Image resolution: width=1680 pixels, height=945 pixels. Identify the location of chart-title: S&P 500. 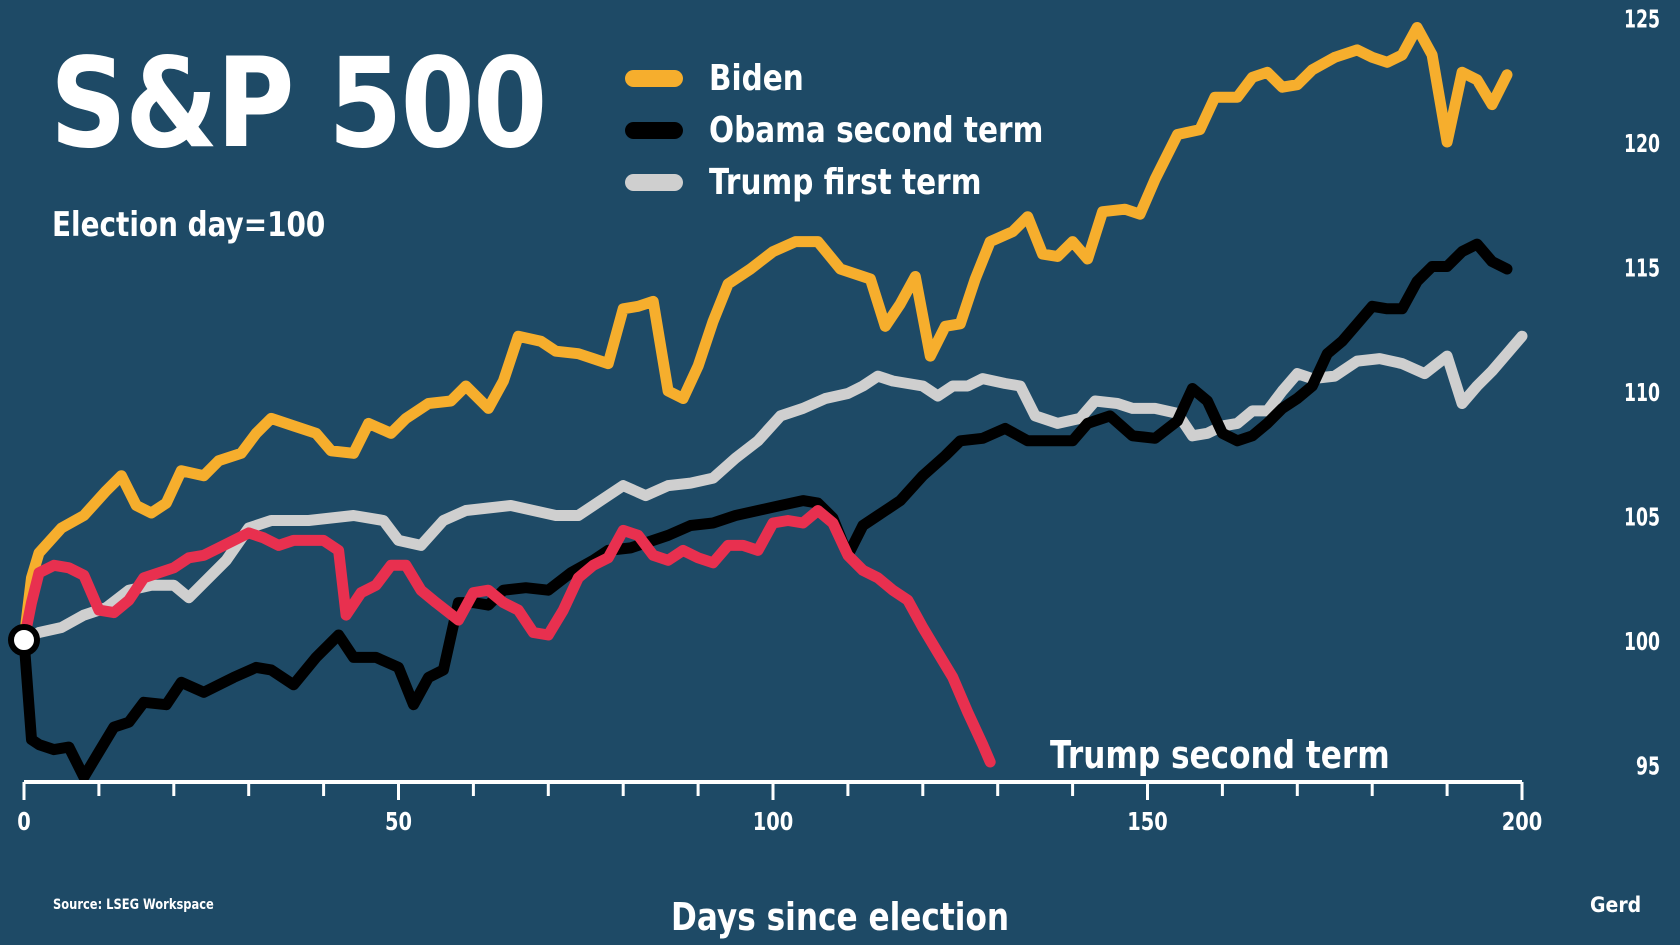
(298, 104).